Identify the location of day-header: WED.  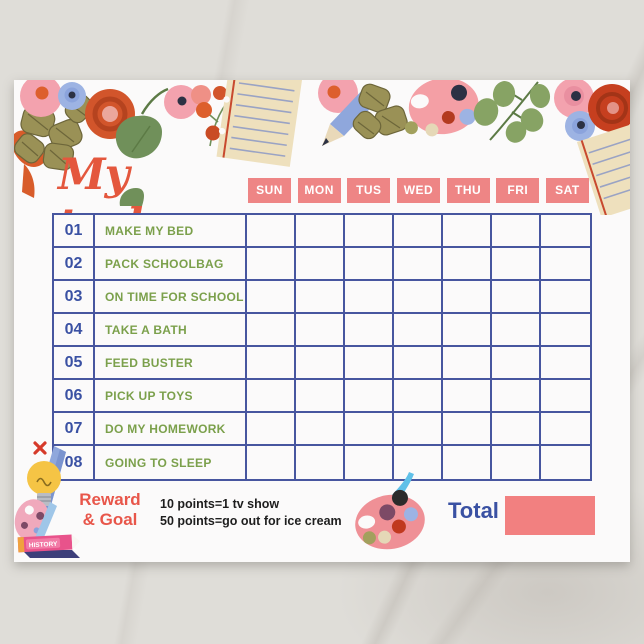
(418, 190).